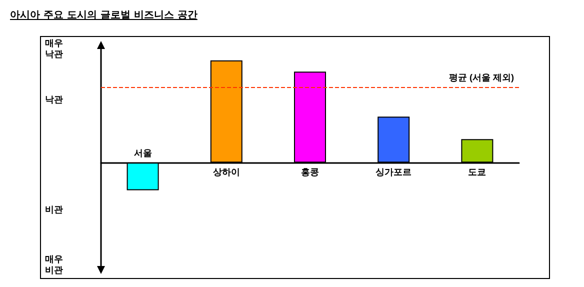  Describe the element at coordinates (143, 153) in the screenshot. I see `x-tick-label: 서울` at that location.